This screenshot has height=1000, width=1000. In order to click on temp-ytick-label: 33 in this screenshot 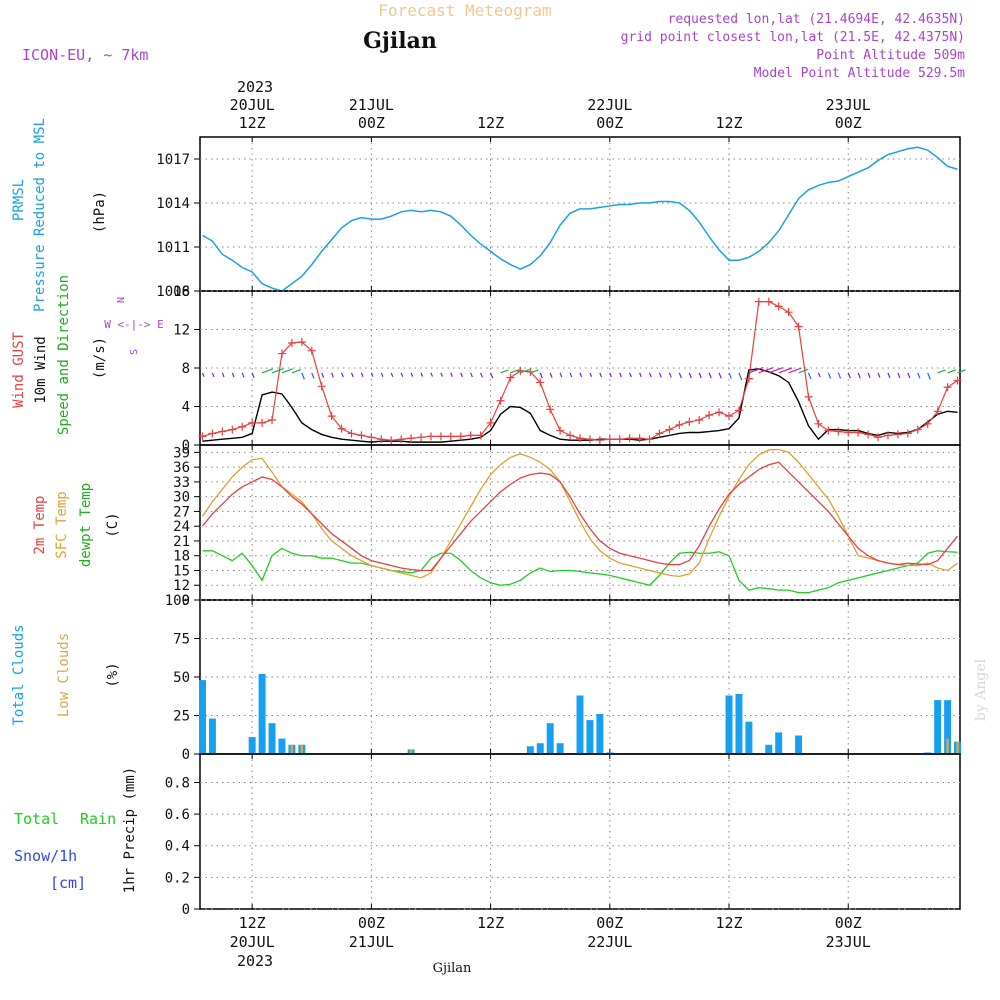, I will do `click(181, 483)`.